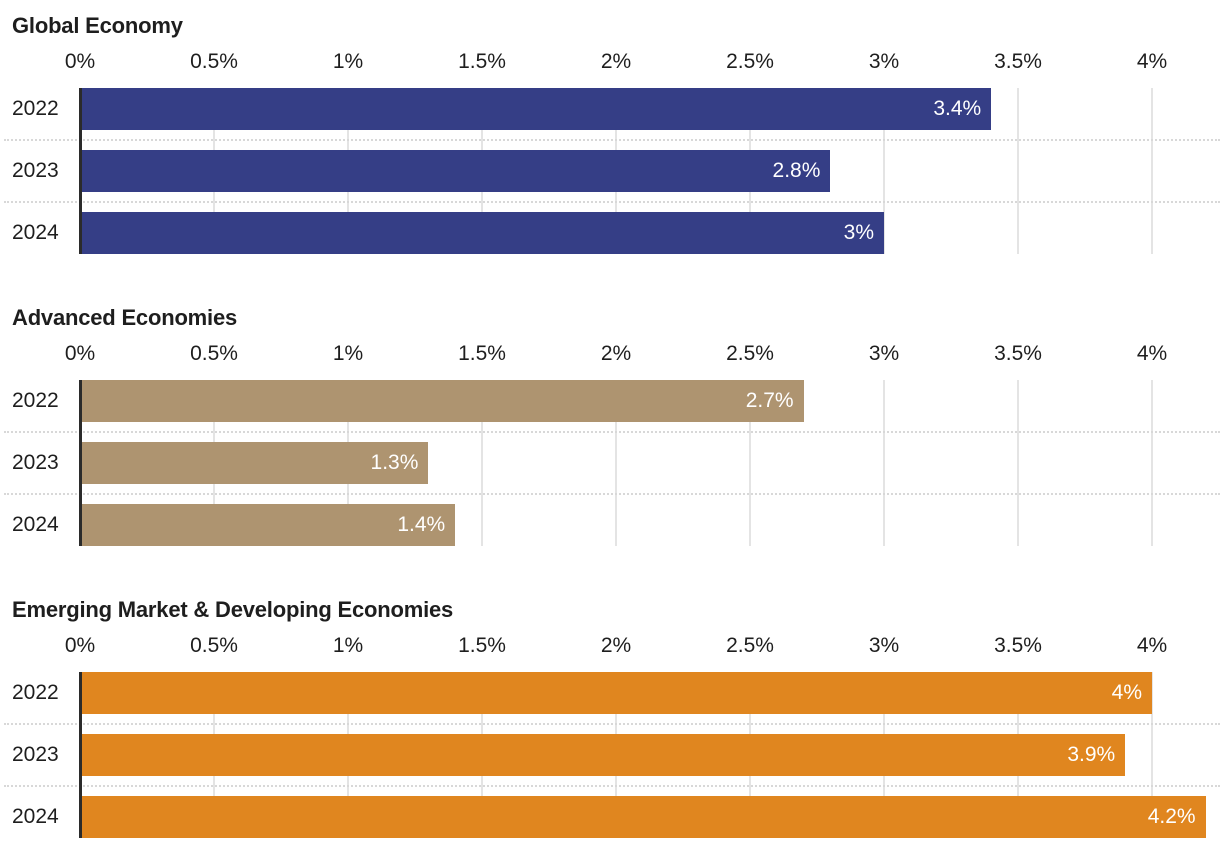 This screenshot has width=1220, height=846. Describe the element at coordinates (536, 109) in the screenshot. I see `bar: 3.4%` at that location.